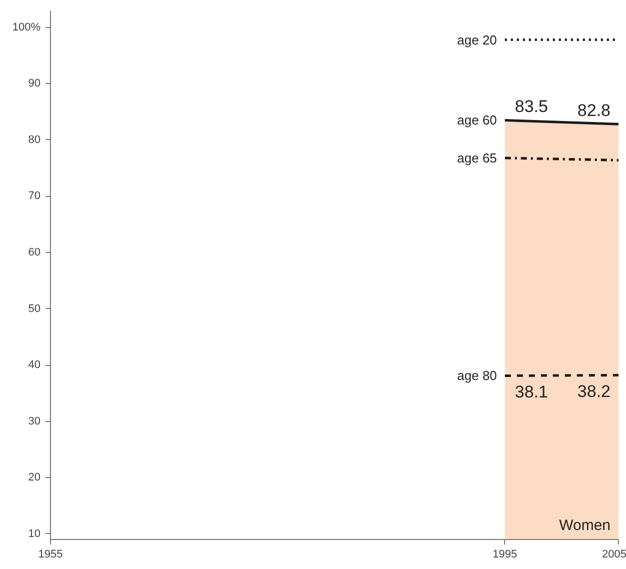 The height and width of the screenshot is (569, 626). Describe the element at coordinates (505, 554) in the screenshot. I see `x-tick-label: 1995` at that location.